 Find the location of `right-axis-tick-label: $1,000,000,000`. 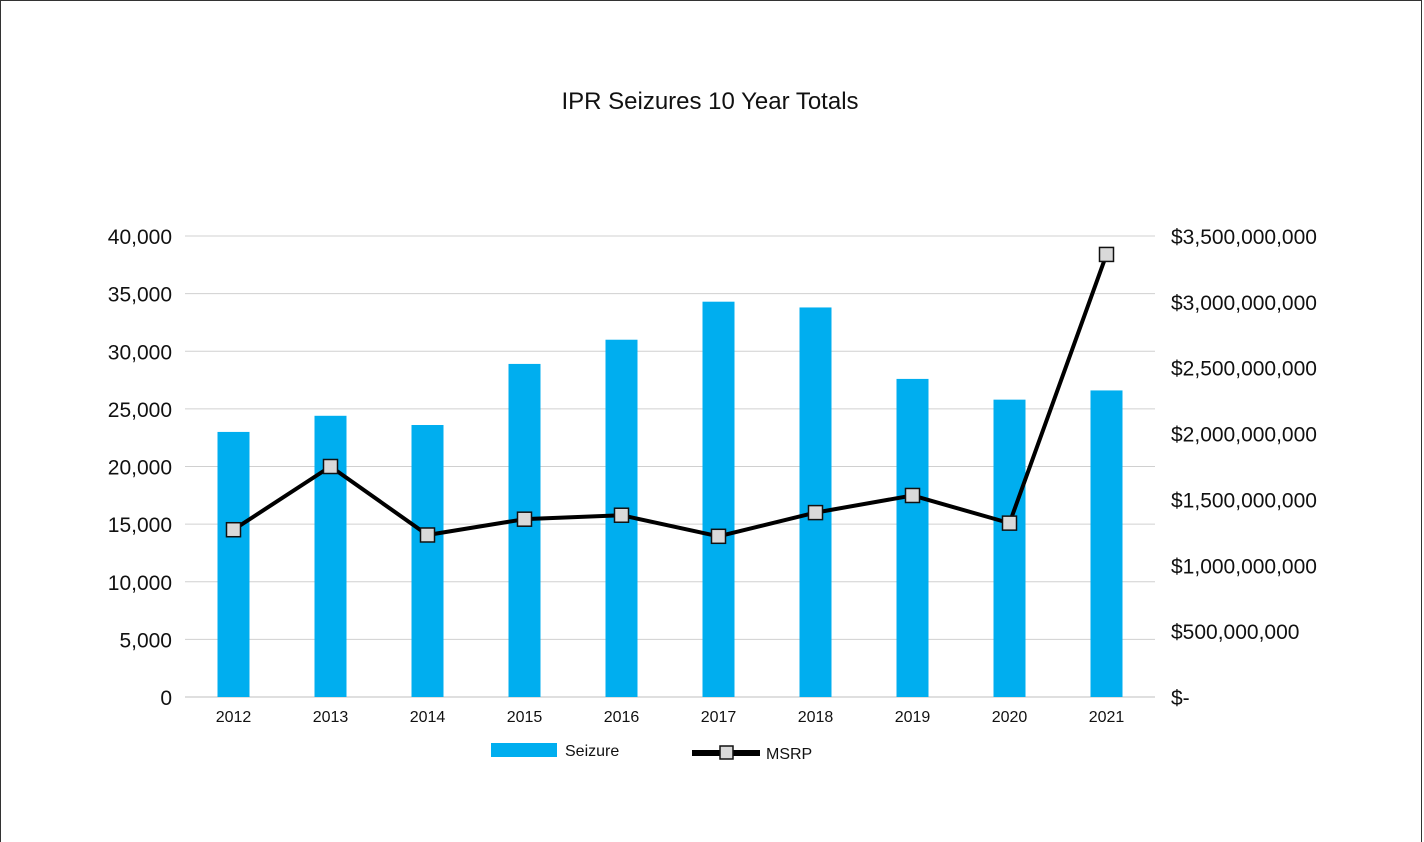

right-axis-tick-label: $1,000,000,000 is located at coordinates (1244, 566).